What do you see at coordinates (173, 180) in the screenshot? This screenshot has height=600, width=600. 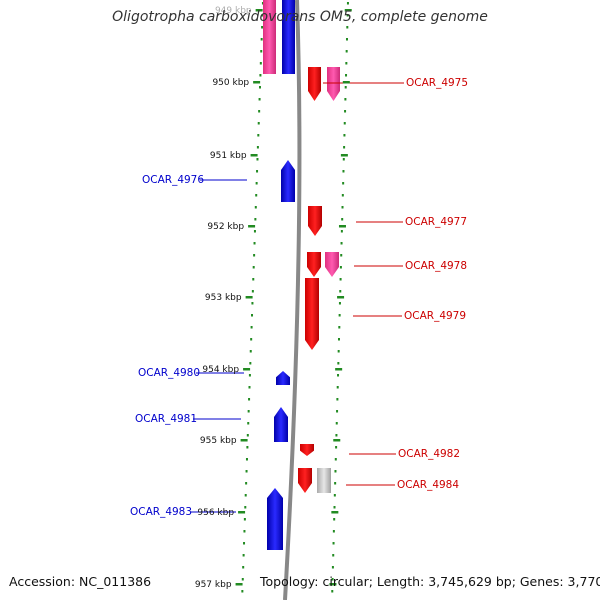 I see `gene-label: OCAR_4976` at bounding box center [173, 180].